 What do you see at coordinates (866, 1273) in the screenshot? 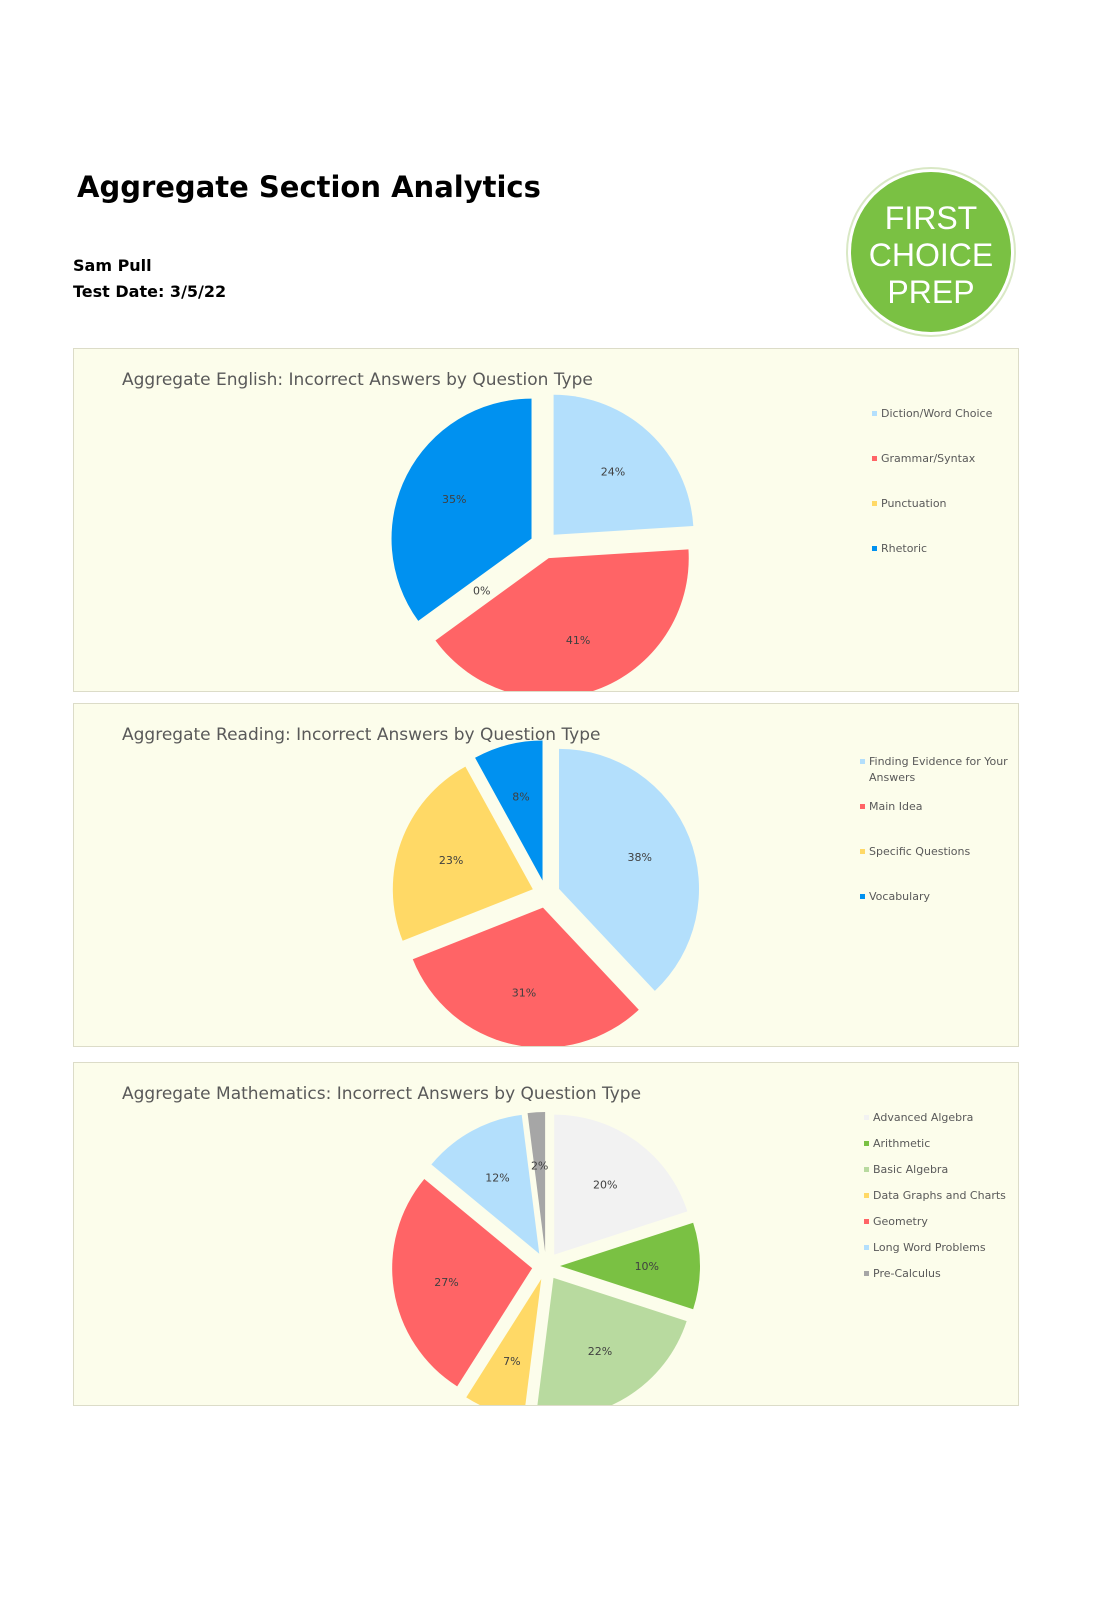
I see `legend-swatch-pre-calculus` at bounding box center [866, 1273].